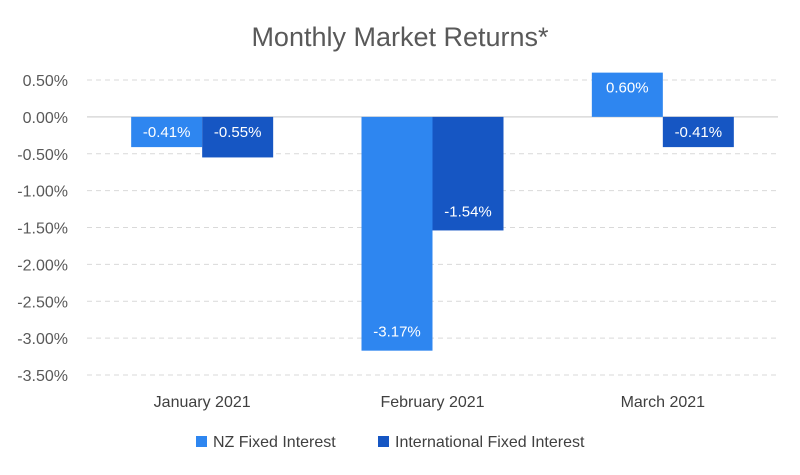 Image resolution: width=800 pixels, height=475 pixels. Describe the element at coordinates (274, 442) in the screenshot. I see `legend-label: NZ Fixed Interest` at that location.